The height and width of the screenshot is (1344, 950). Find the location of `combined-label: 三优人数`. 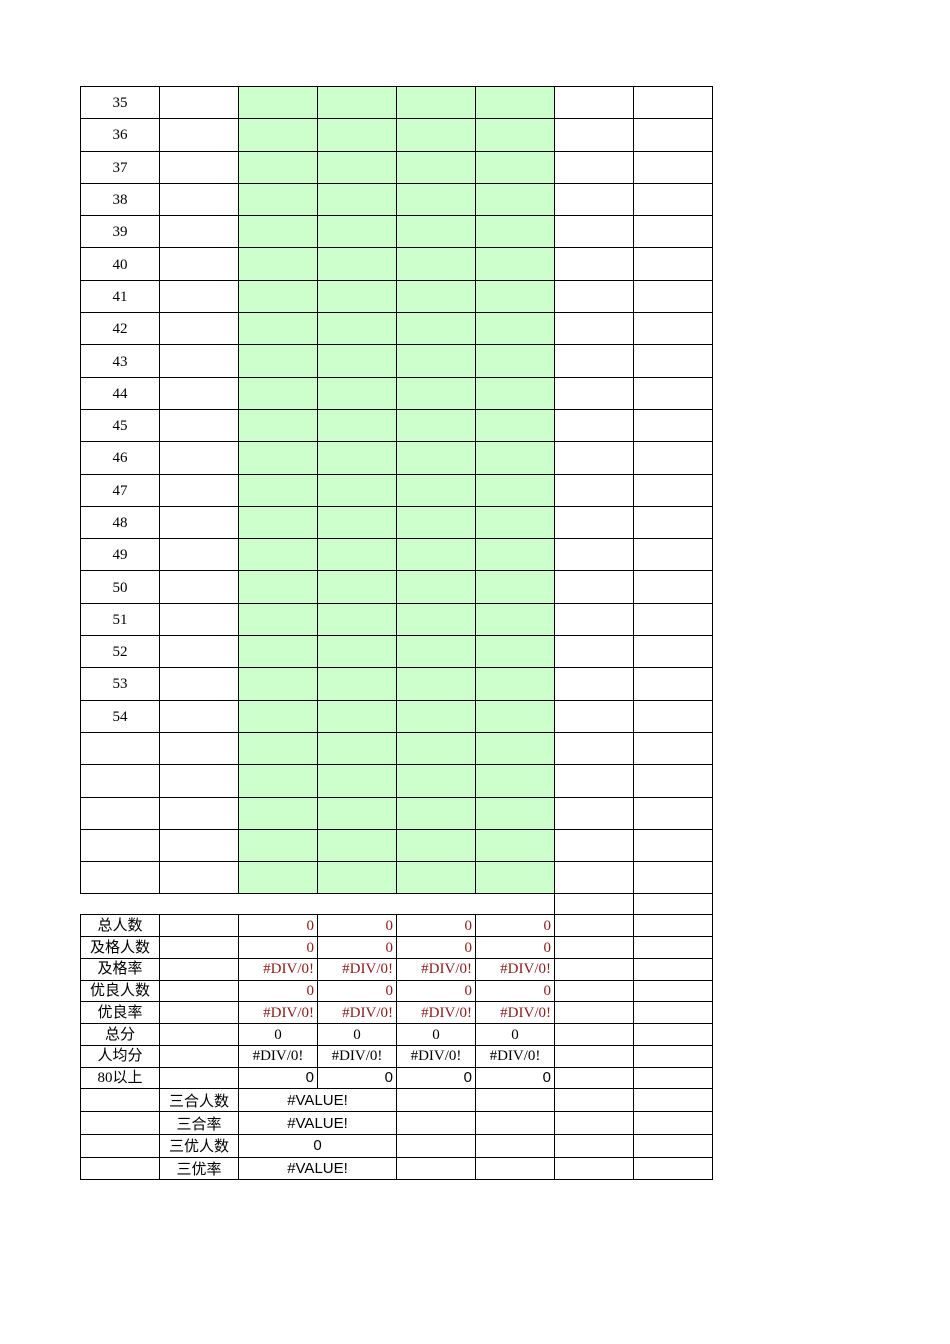

combined-label: 三优人数 is located at coordinates (199, 1145).